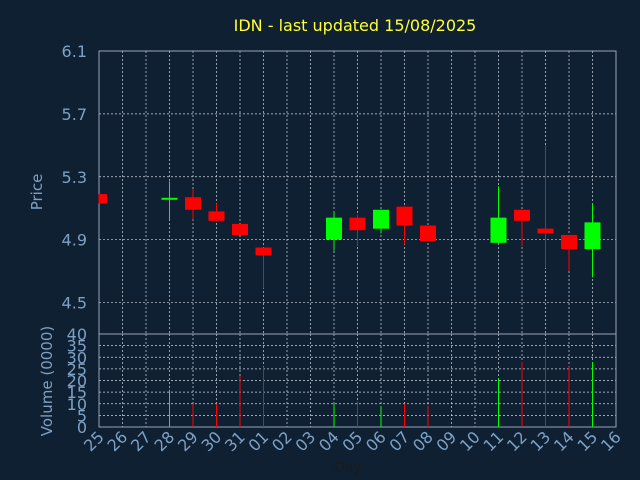 This screenshot has width=640, height=480. What do you see at coordinates (77, 357) in the screenshot?
I see `volume-tick-label: 30` at bounding box center [77, 357].